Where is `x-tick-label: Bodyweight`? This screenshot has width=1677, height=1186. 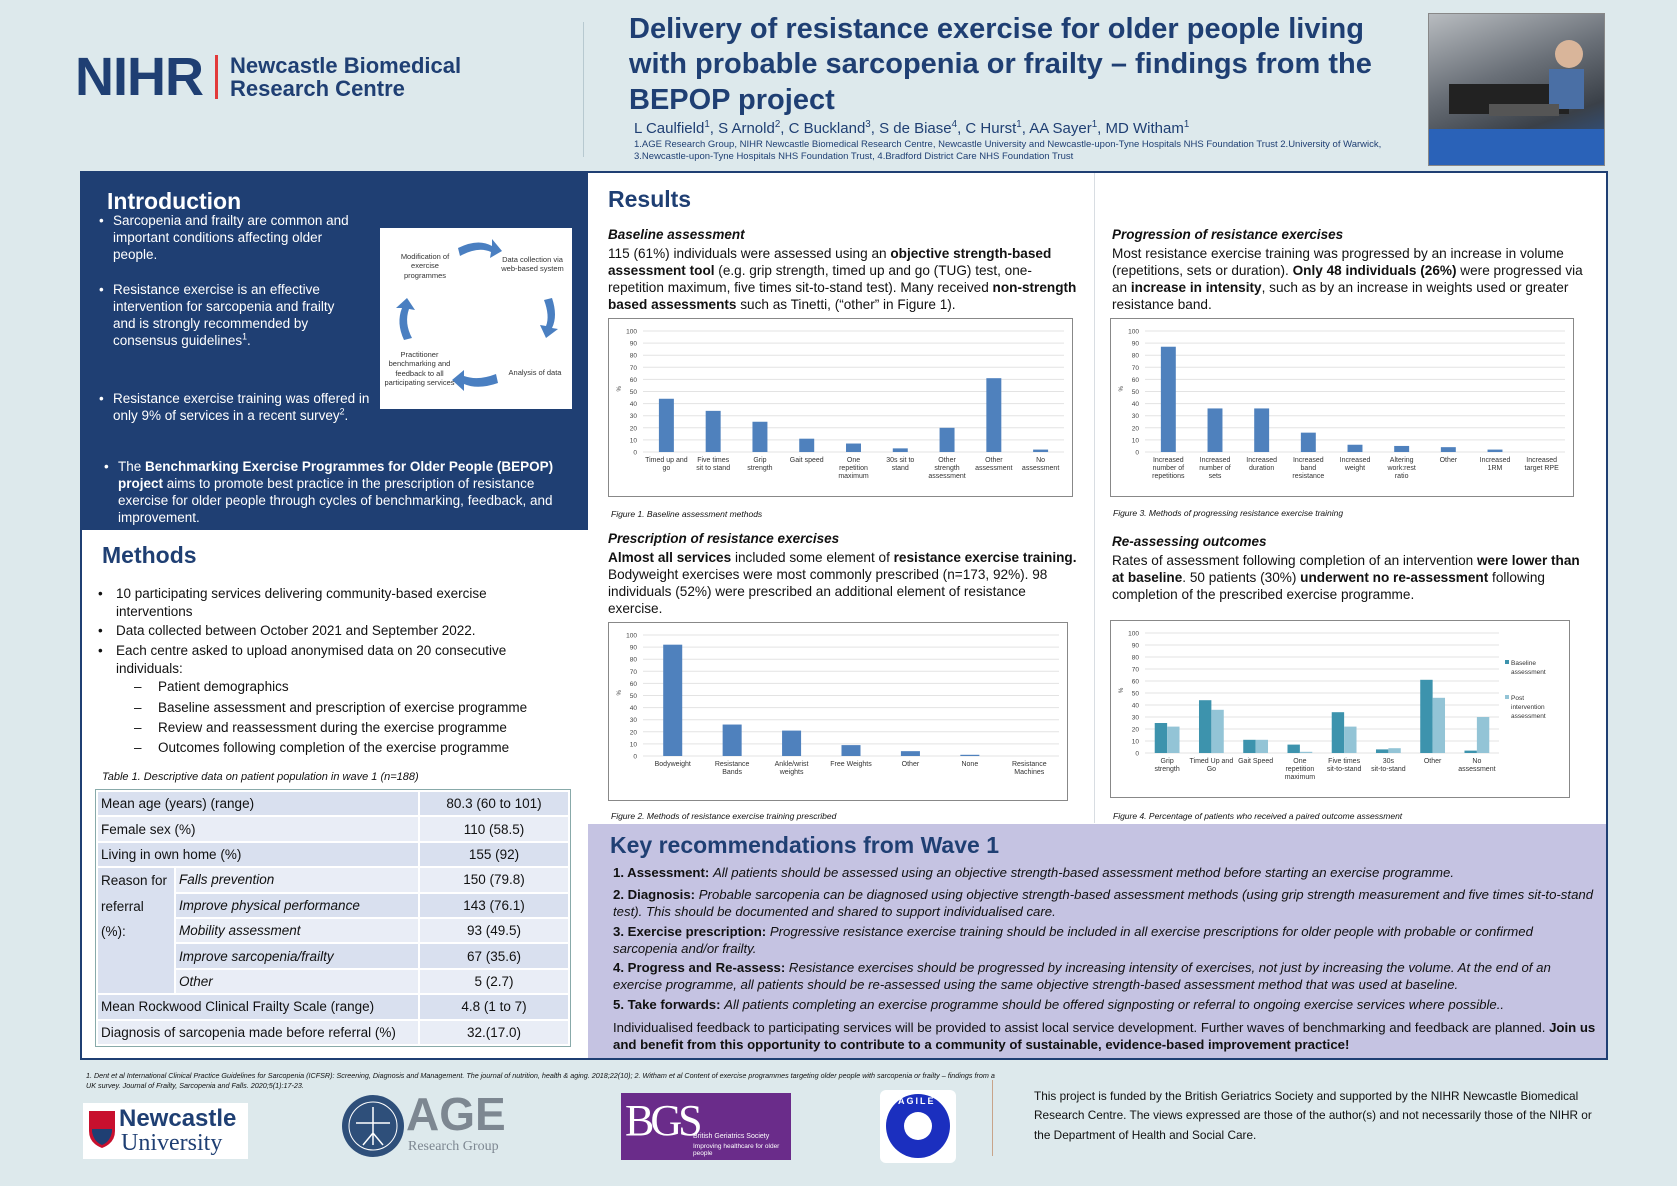
x-tick-label: Bodyweight is located at coordinates (673, 764).